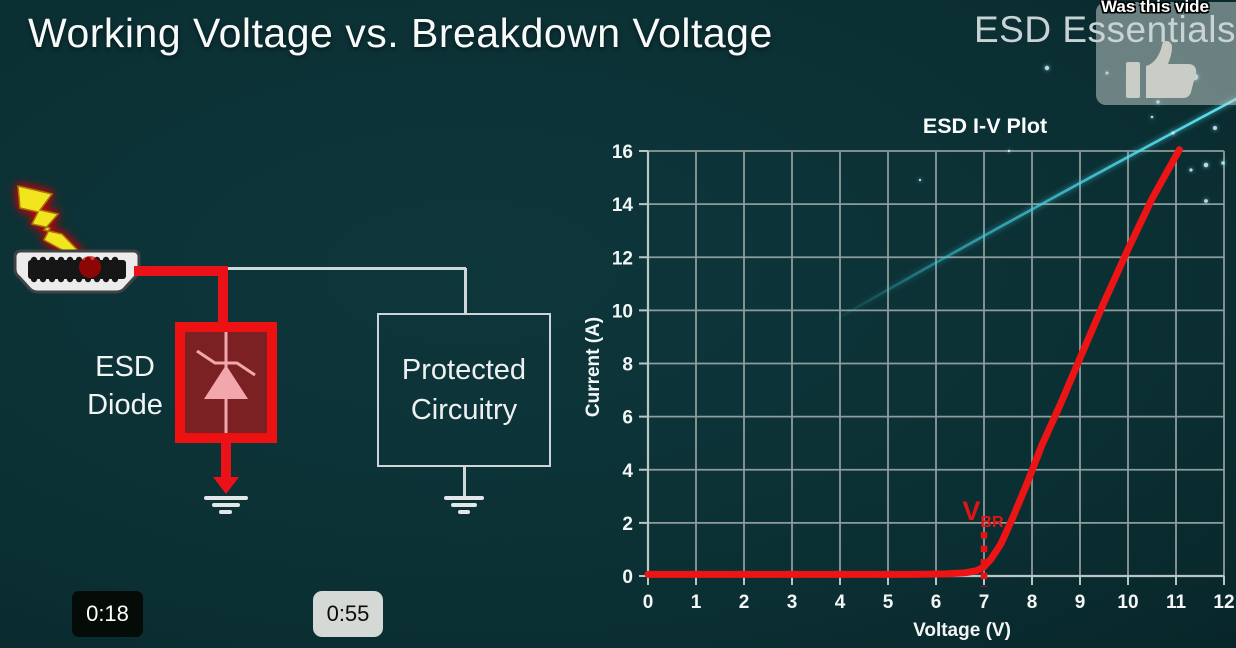  Describe the element at coordinates (984, 602) in the screenshot. I see `svg-text: 7` at that location.